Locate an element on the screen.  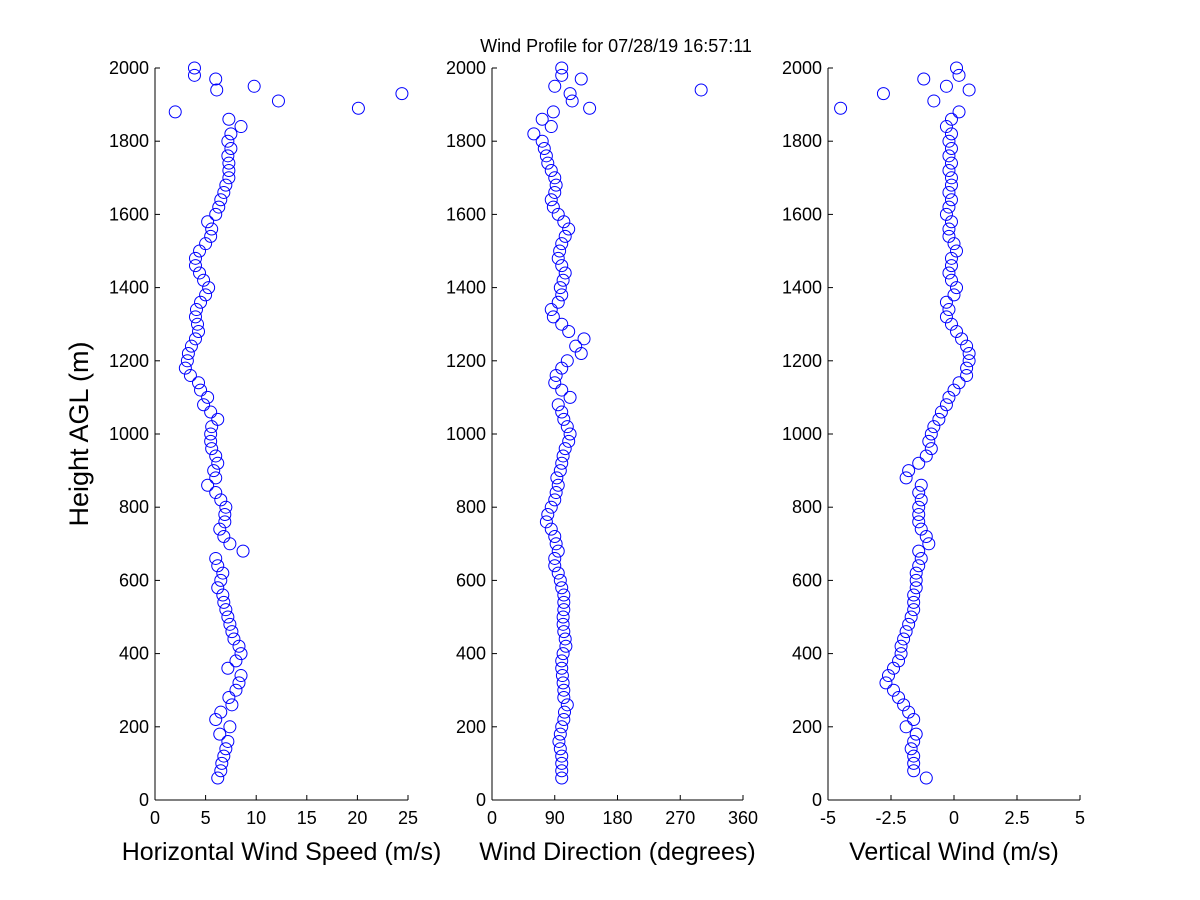
y-tick-label: 400 is located at coordinates (471, 654).